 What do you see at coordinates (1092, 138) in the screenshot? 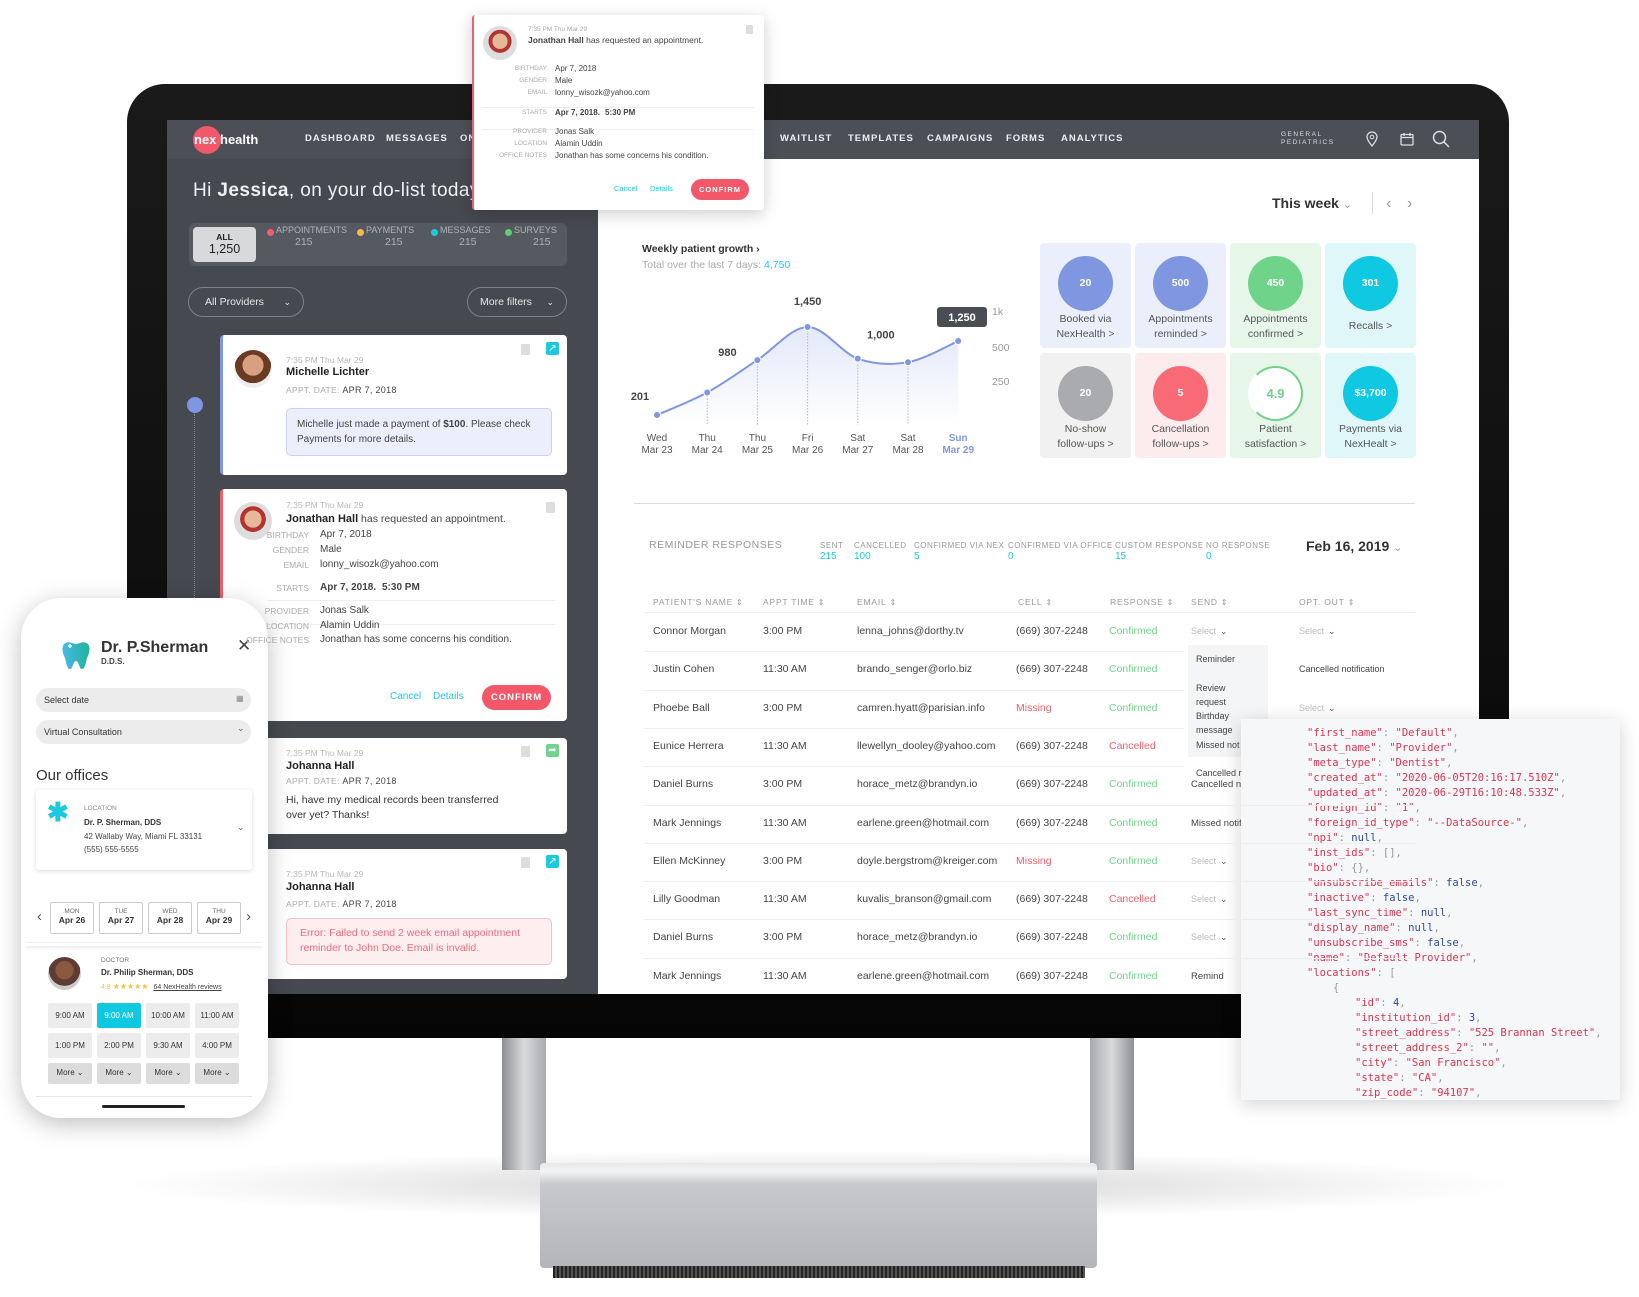
I see `nav-analytics: ANALYTICS` at bounding box center [1092, 138].